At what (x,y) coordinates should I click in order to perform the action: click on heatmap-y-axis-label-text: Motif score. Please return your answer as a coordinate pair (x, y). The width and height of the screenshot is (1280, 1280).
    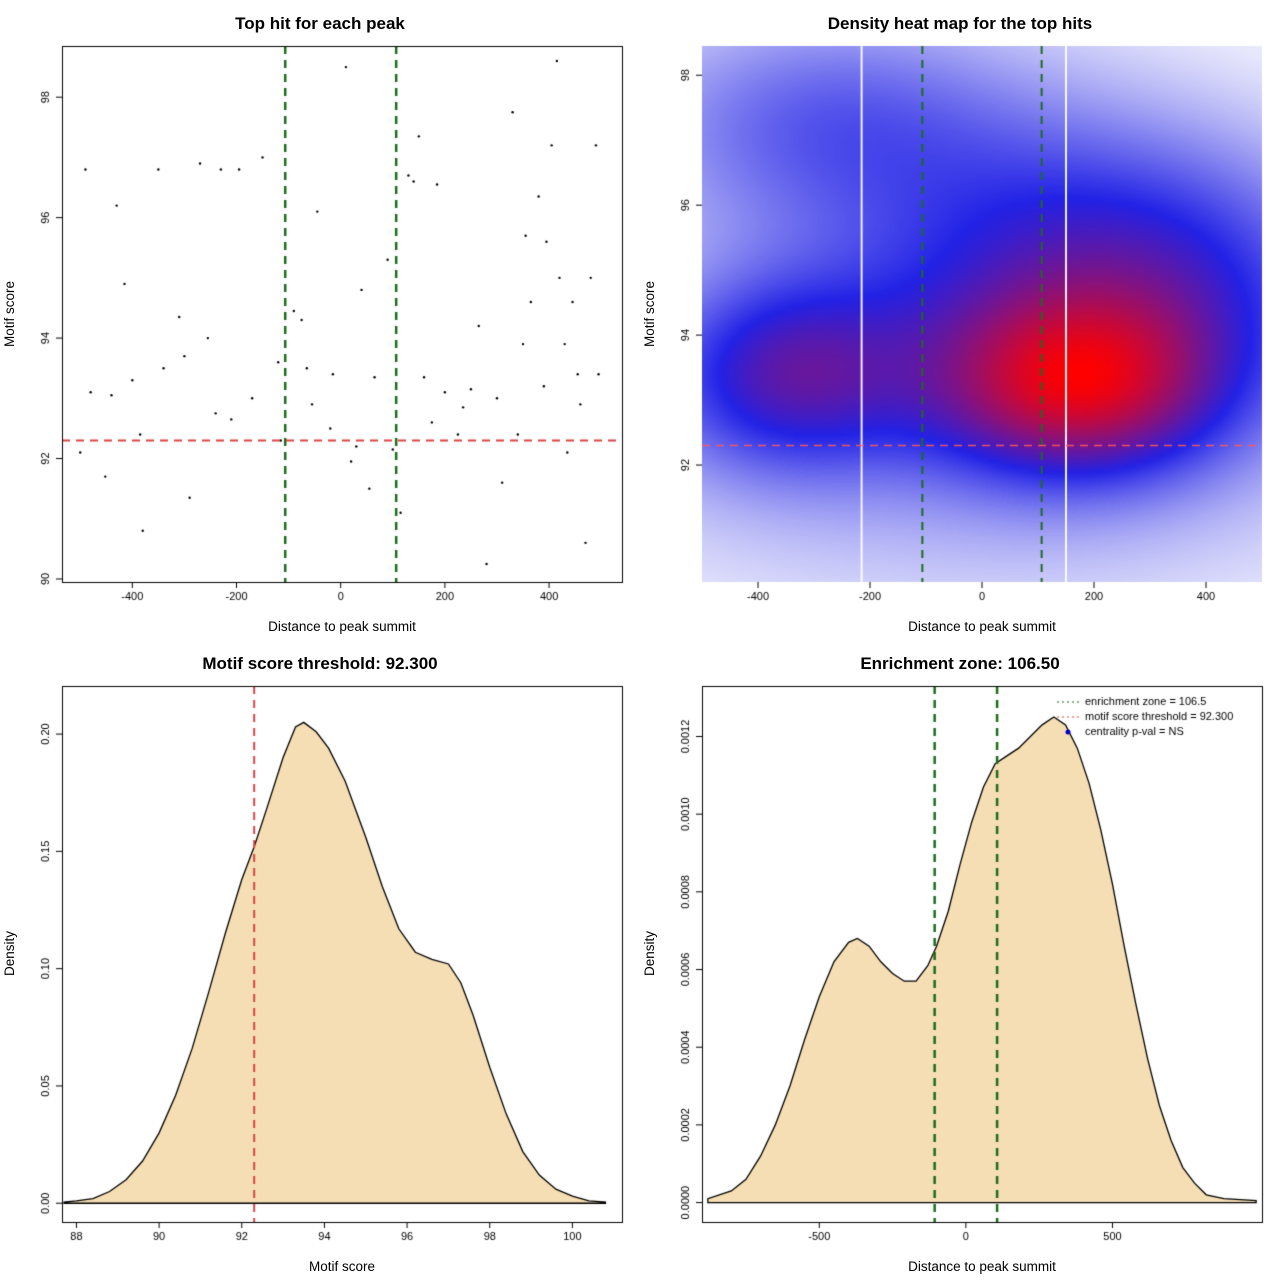
    Looking at the image, I should click on (649, 314).